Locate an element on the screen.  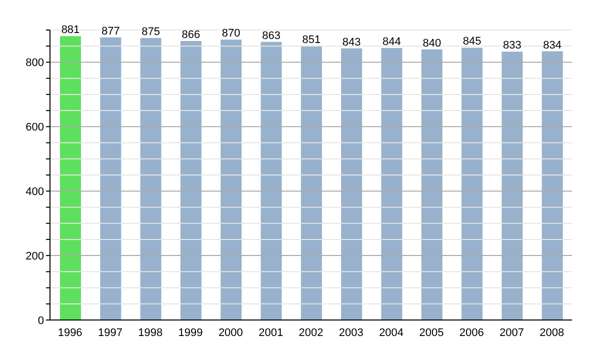
data-label: 875 is located at coordinates (151, 32).